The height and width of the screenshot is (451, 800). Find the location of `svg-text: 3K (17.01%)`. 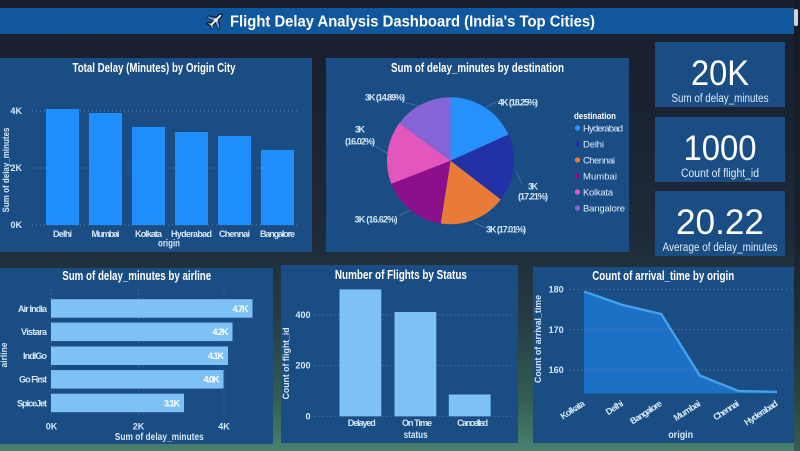

svg-text: 3K (17.01%) is located at coordinates (506, 229).